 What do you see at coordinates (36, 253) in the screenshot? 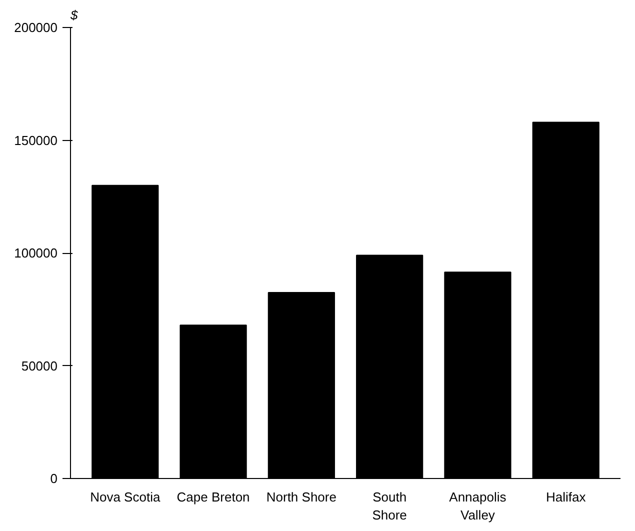
I see `y-tick-label: 100000` at bounding box center [36, 253].